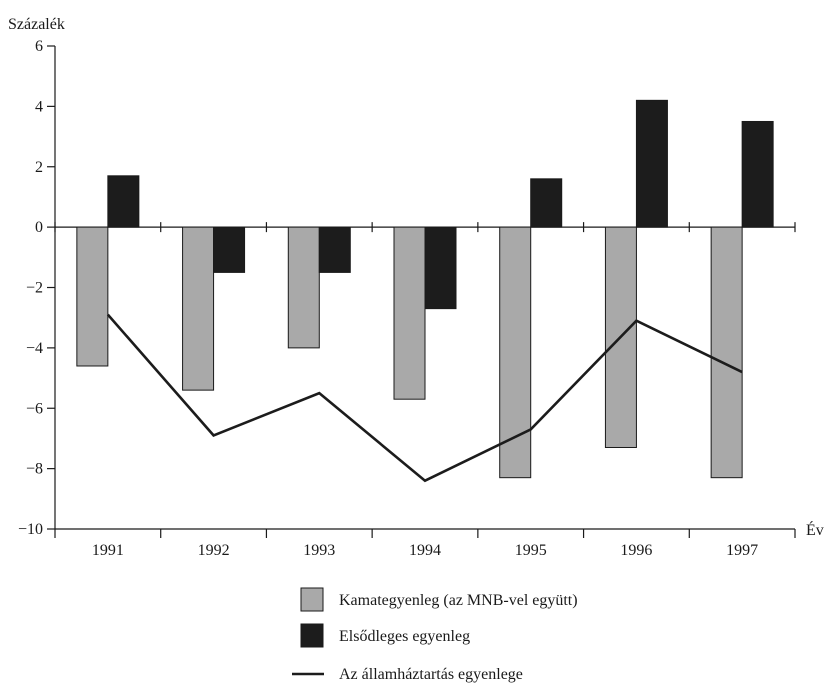 This screenshot has height=684, width=827. I want to click on y-tick-label: −10, so click(30, 529).